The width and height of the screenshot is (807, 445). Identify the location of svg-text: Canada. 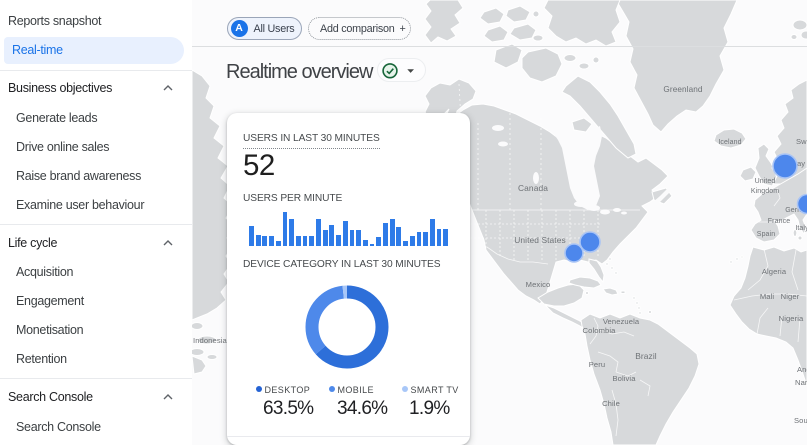
(533, 188).